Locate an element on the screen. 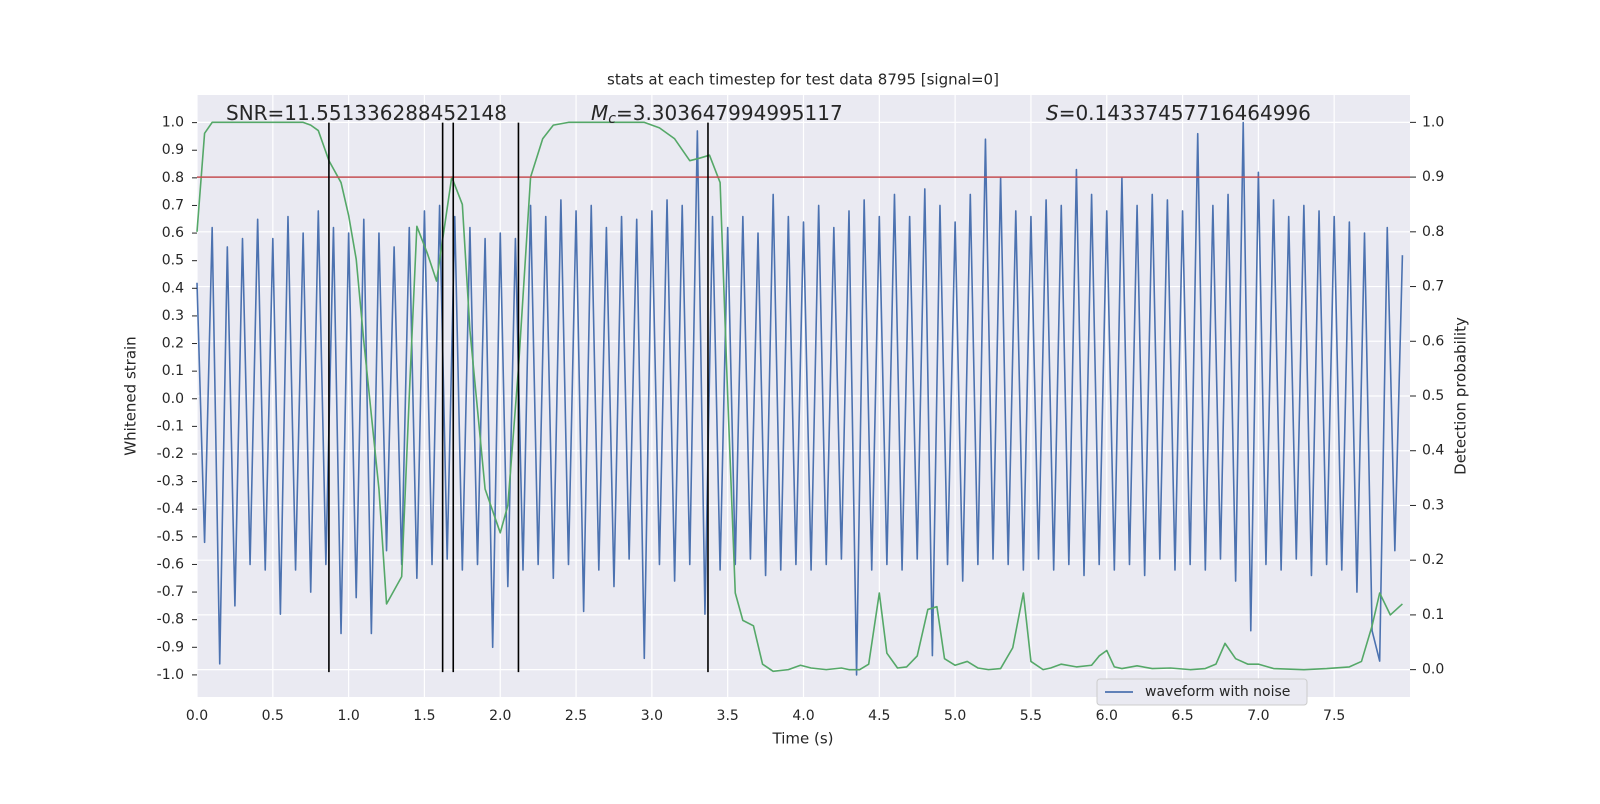 The image size is (1600, 804). y-tick-label: -0.4 is located at coordinates (170, 509).